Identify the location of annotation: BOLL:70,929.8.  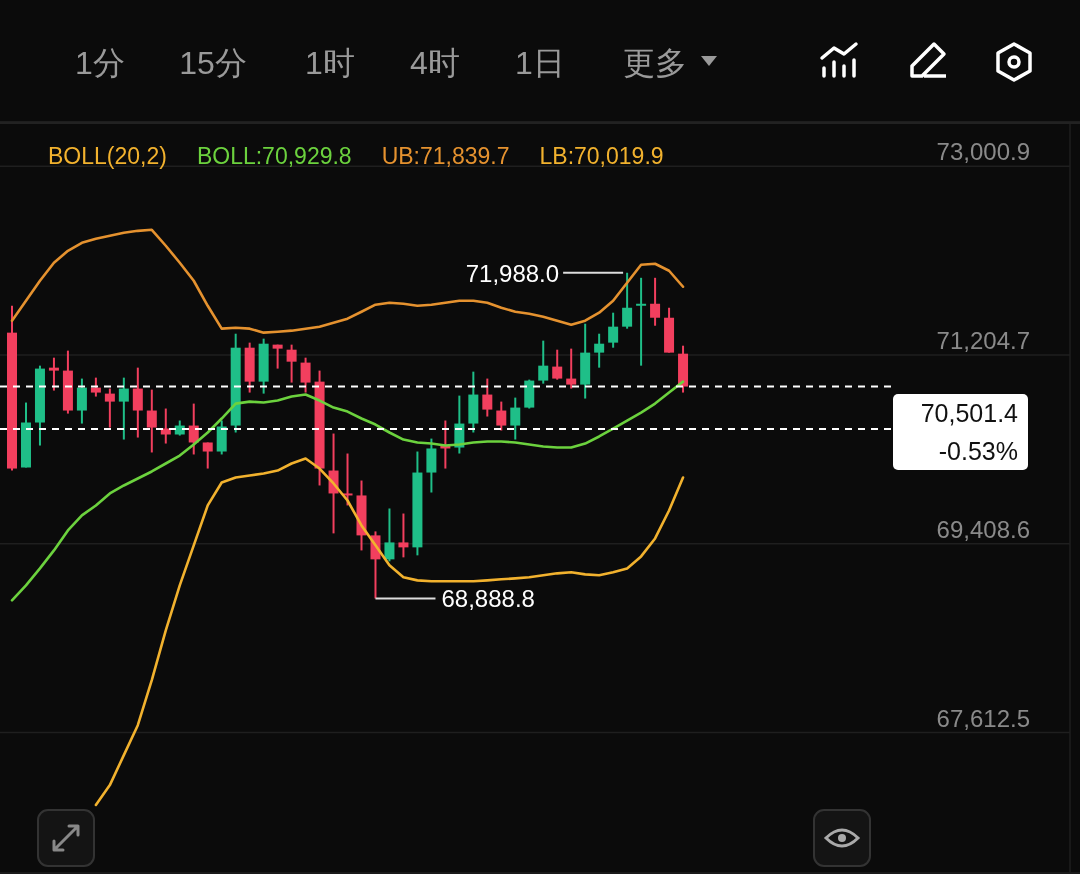
(274, 156).